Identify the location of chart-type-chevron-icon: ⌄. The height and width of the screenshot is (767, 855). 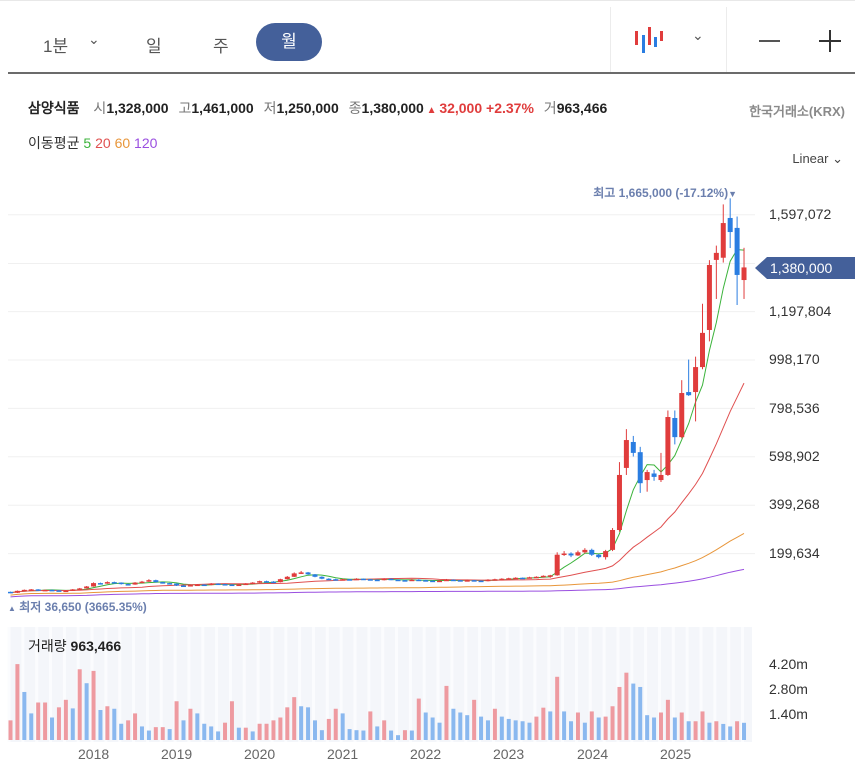
(698, 35).